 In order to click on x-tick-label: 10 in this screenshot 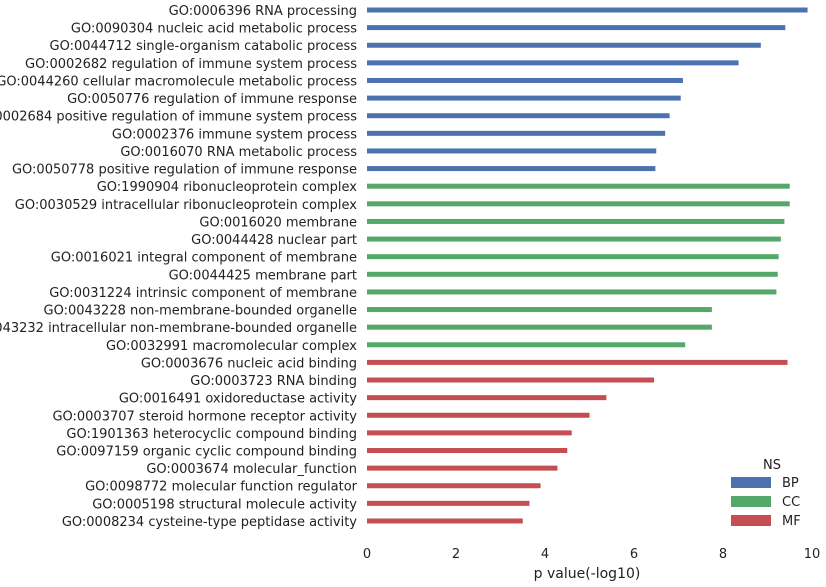, I will do `click(812, 554)`.